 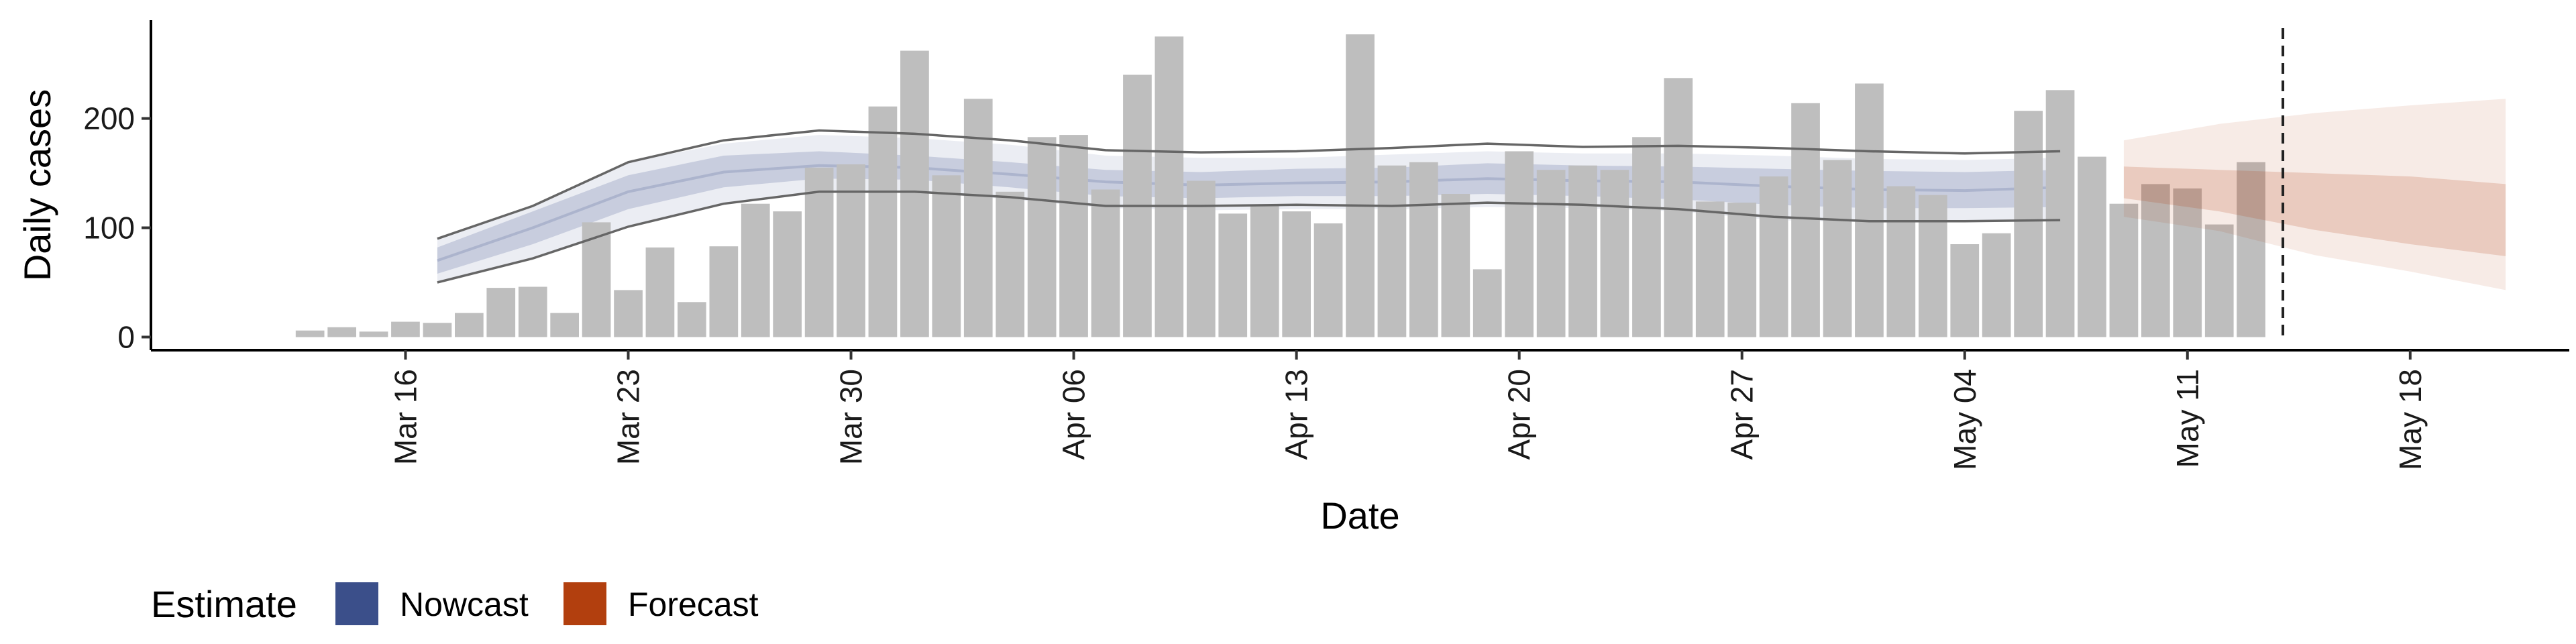 What do you see at coordinates (585, 603) in the screenshot?
I see `legend-swatch-forecast` at bounding box center [585, 603].